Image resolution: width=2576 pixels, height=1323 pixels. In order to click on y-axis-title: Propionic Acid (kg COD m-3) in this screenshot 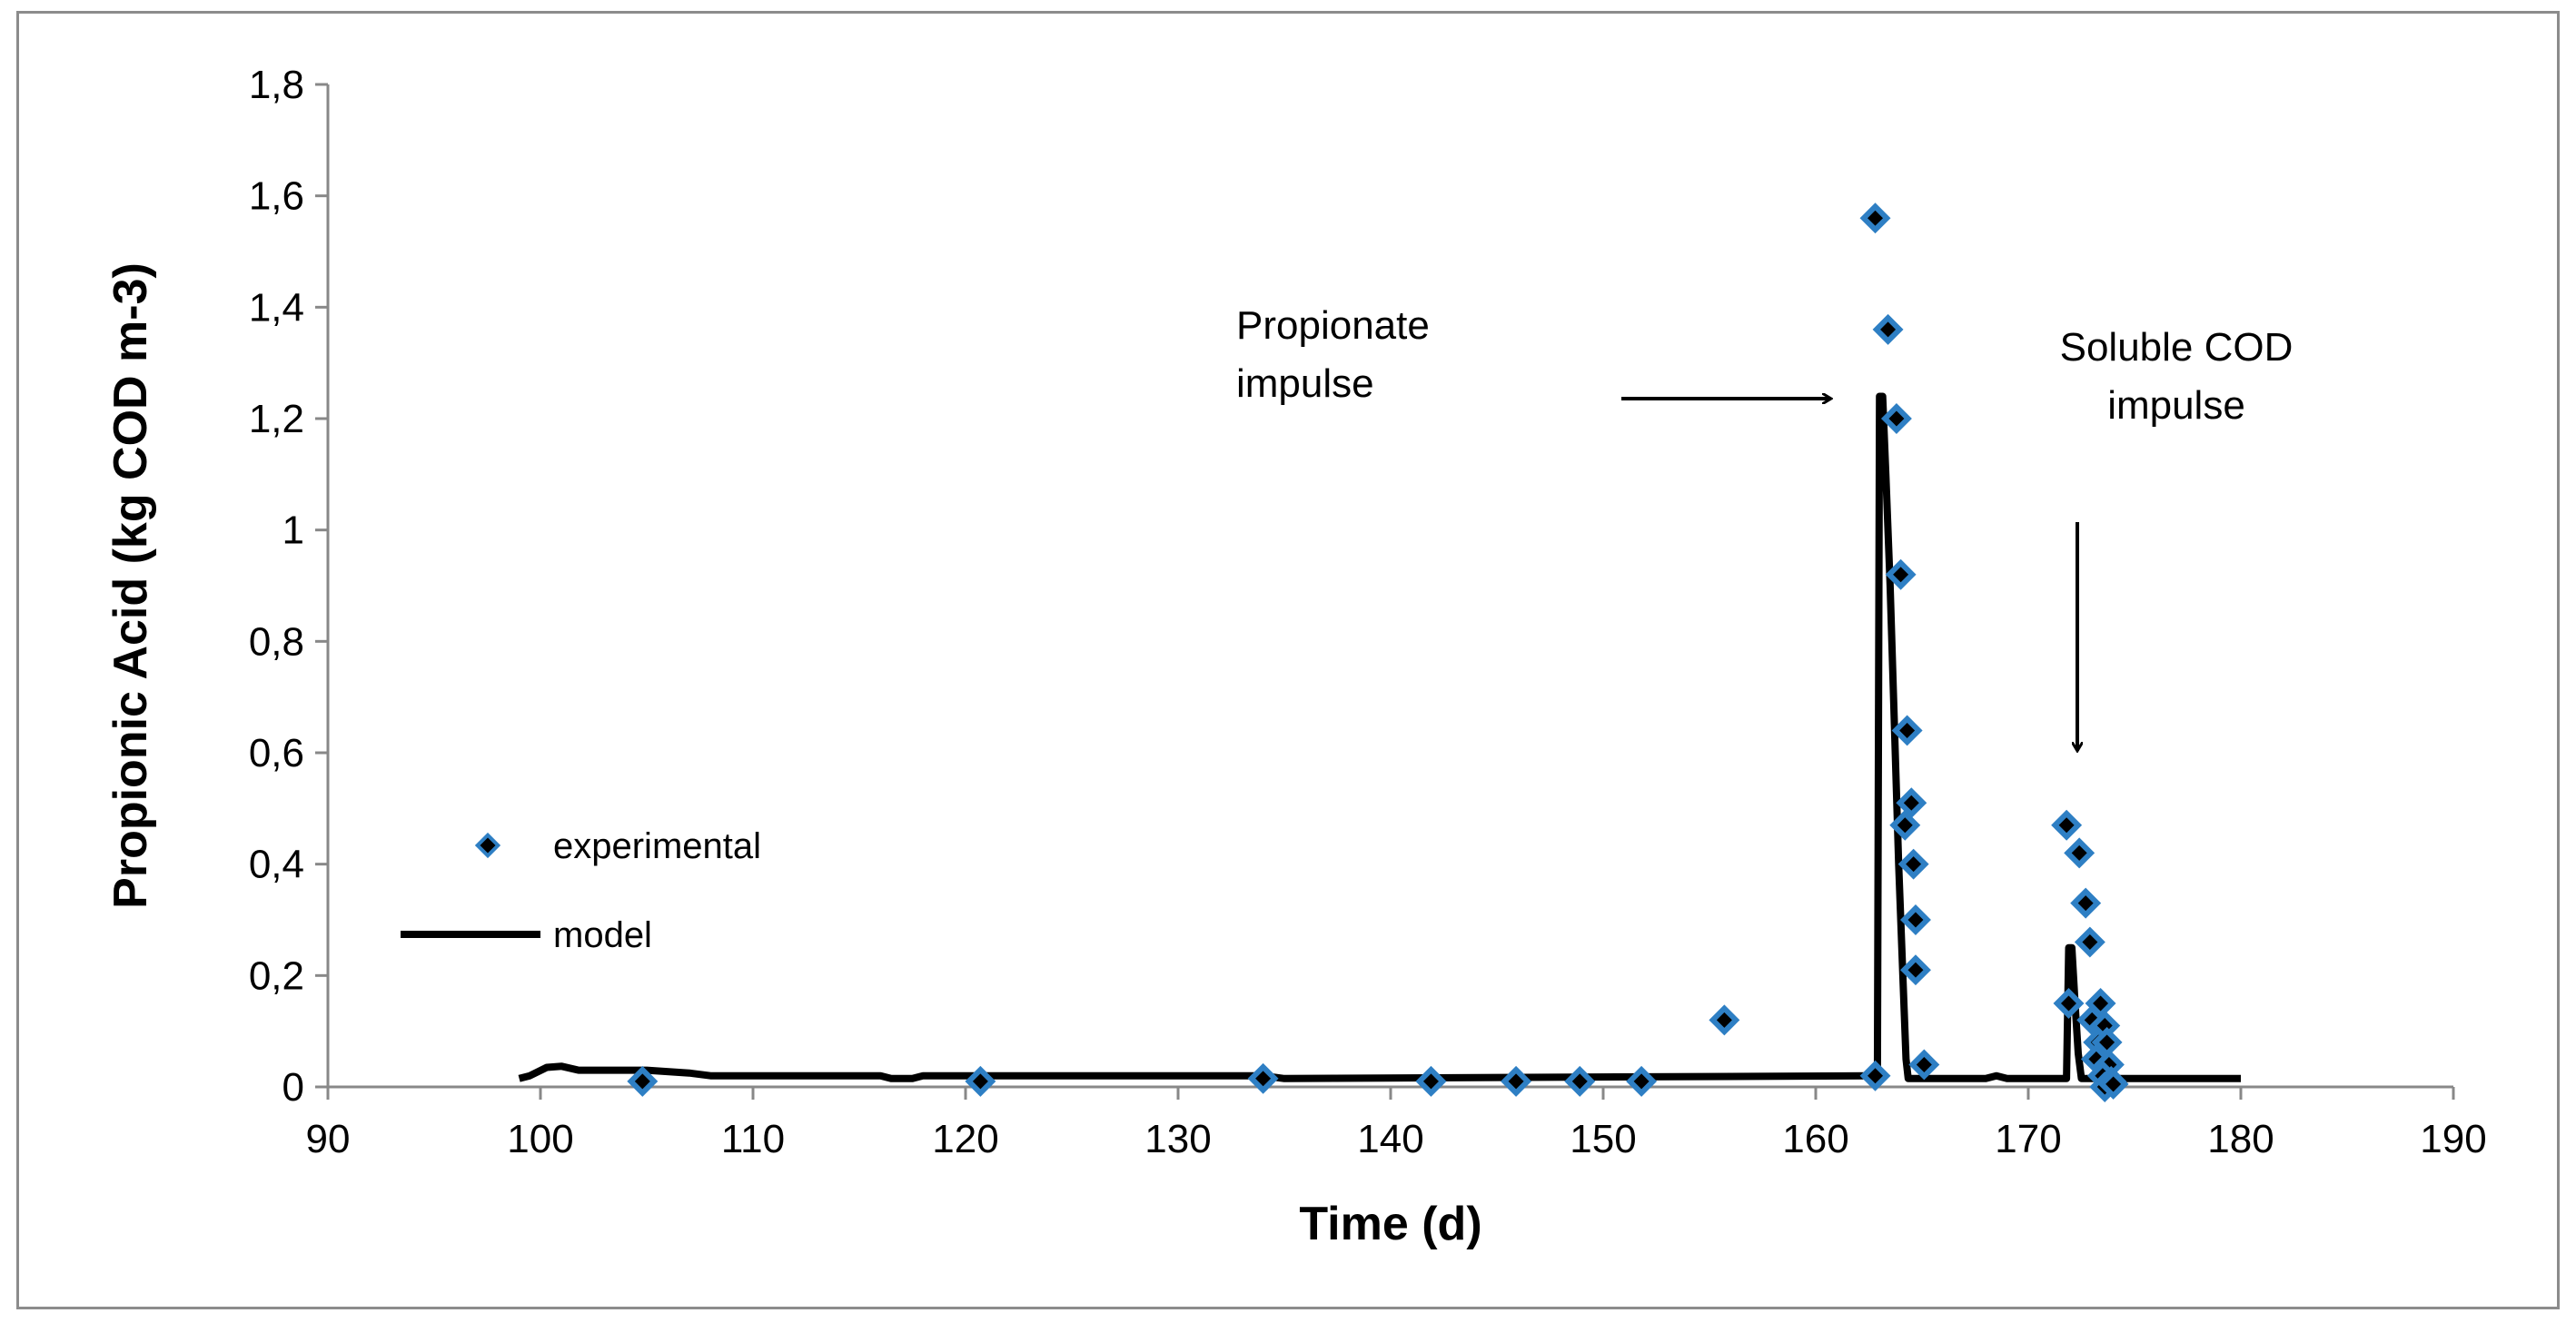, I will do `click(130, 585)`.